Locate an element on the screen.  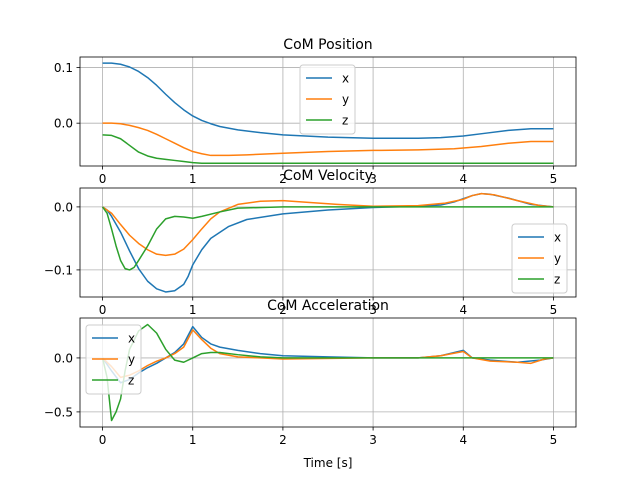
chart-title: CoM Acceleration is located at coordinates (328, 306).